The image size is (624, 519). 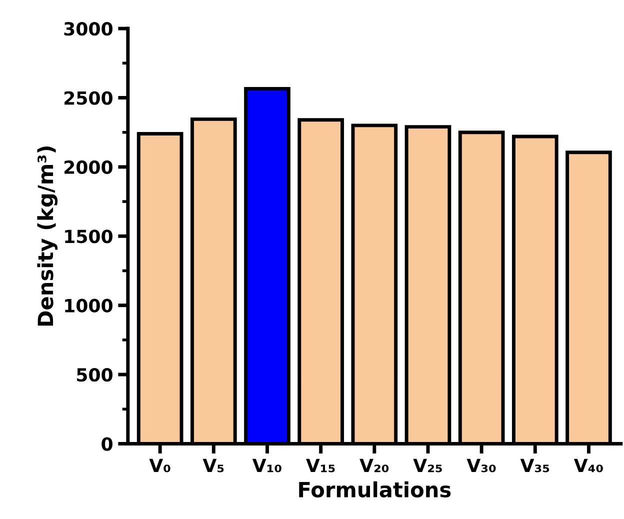 What do you see at coordinates (588, 465) in the screenshot?
I see `x-tick-label: V₄₀` at bounding box center [588, 465].